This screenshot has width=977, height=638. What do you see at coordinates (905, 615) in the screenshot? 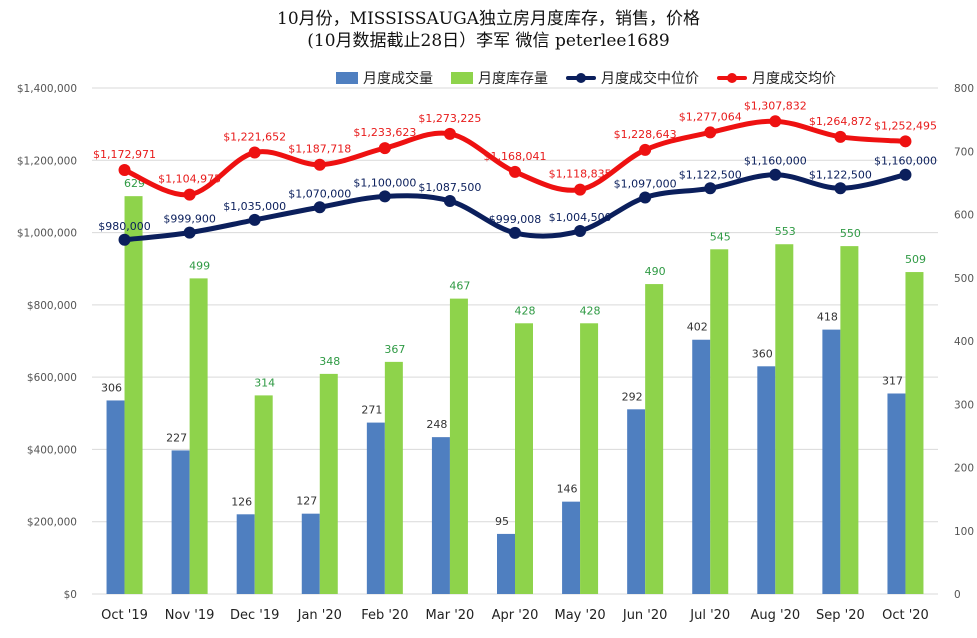
I see `x-axis-tick-label: Oct '20` at bounding box center [905, 615].